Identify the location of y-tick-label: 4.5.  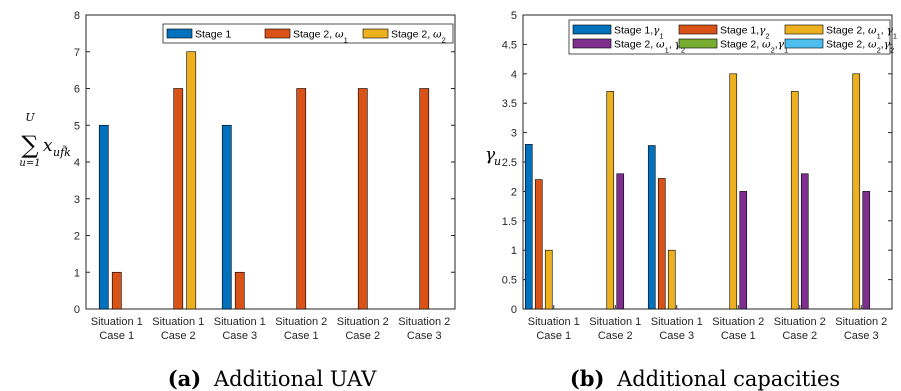
(509, 45).